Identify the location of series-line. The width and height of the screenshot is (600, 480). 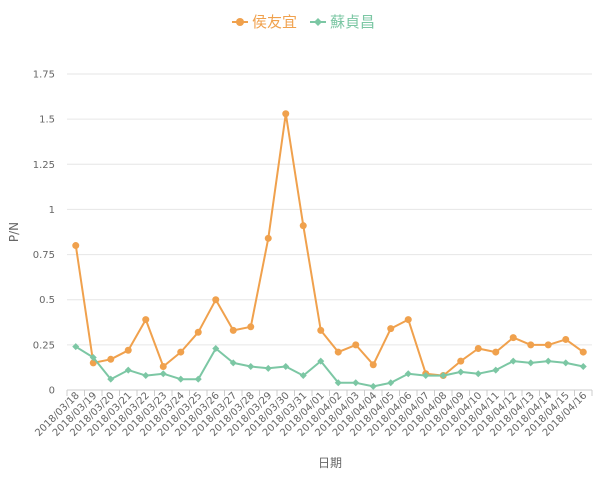
(329, 366).